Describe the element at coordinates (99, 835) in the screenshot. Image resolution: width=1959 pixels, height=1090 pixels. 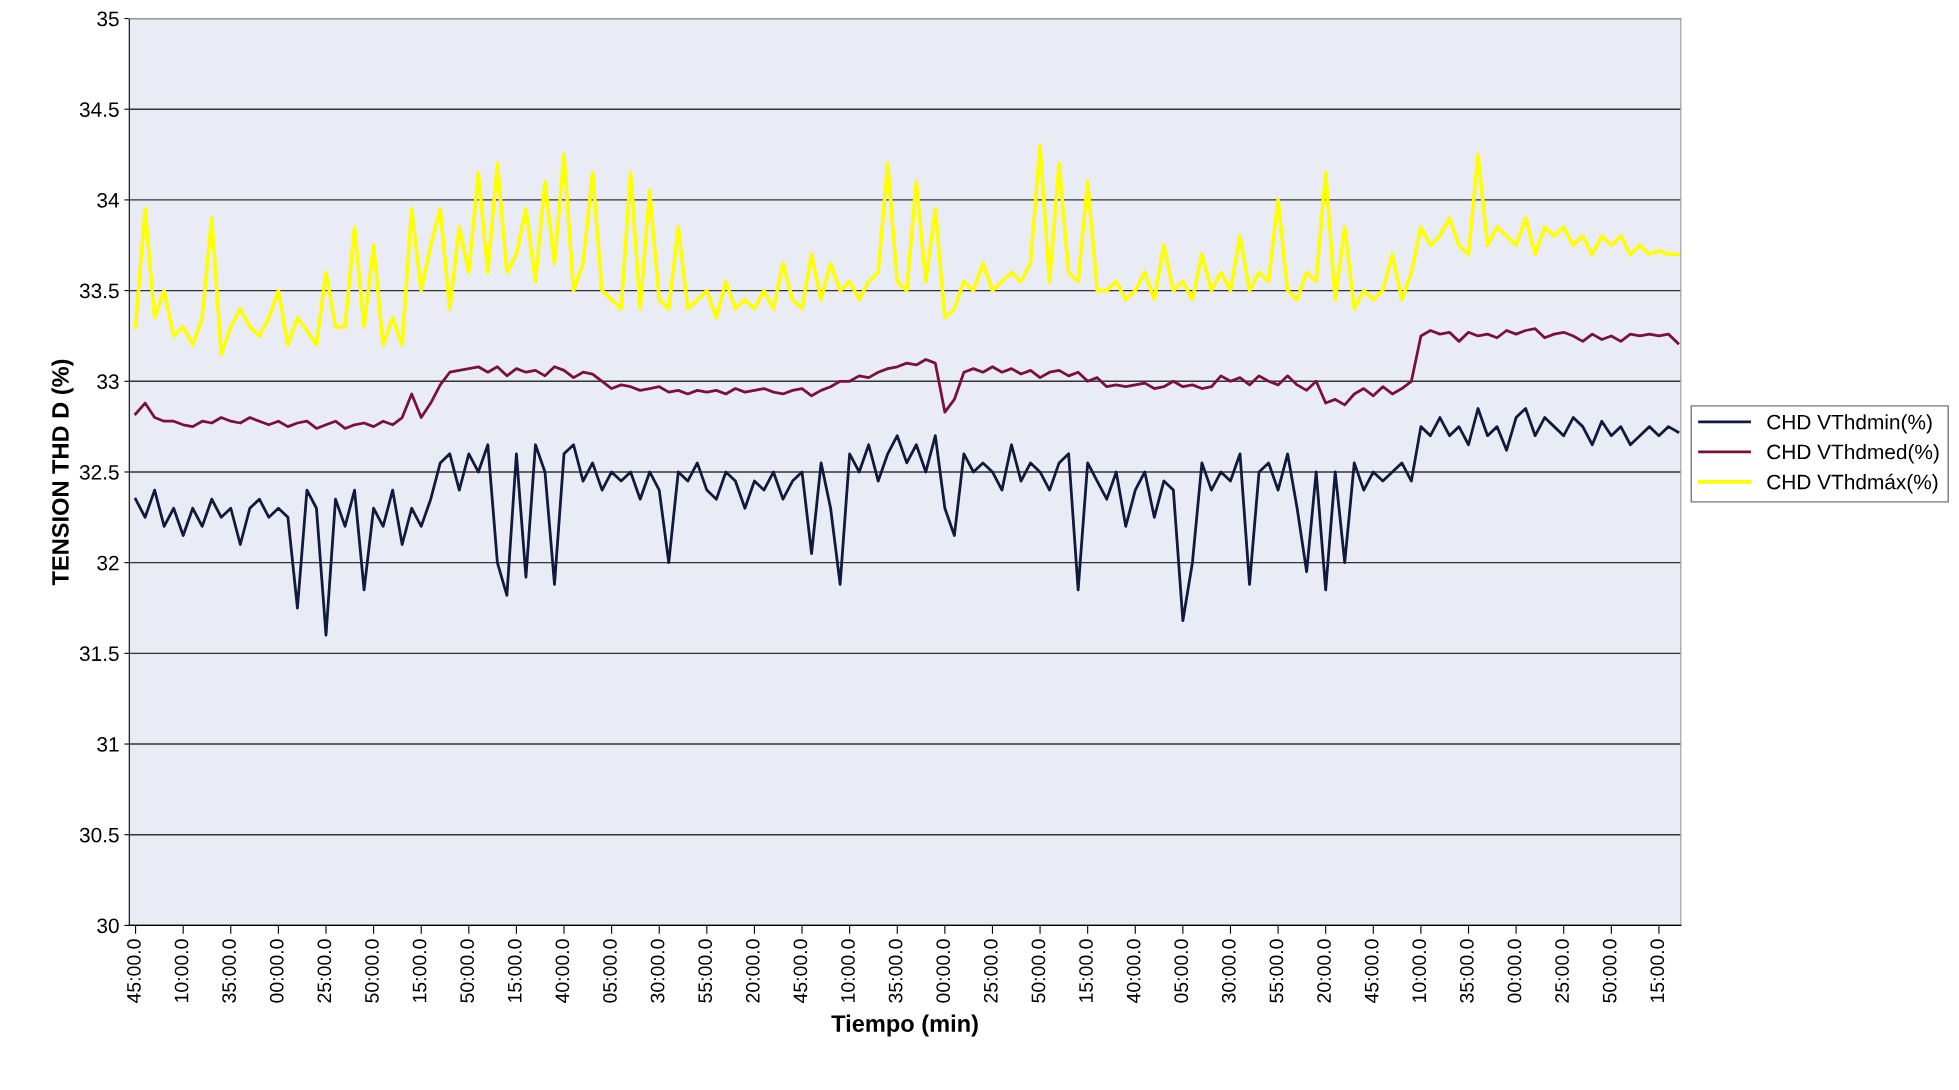
I see `y-tick-label: 30.5` at that location.